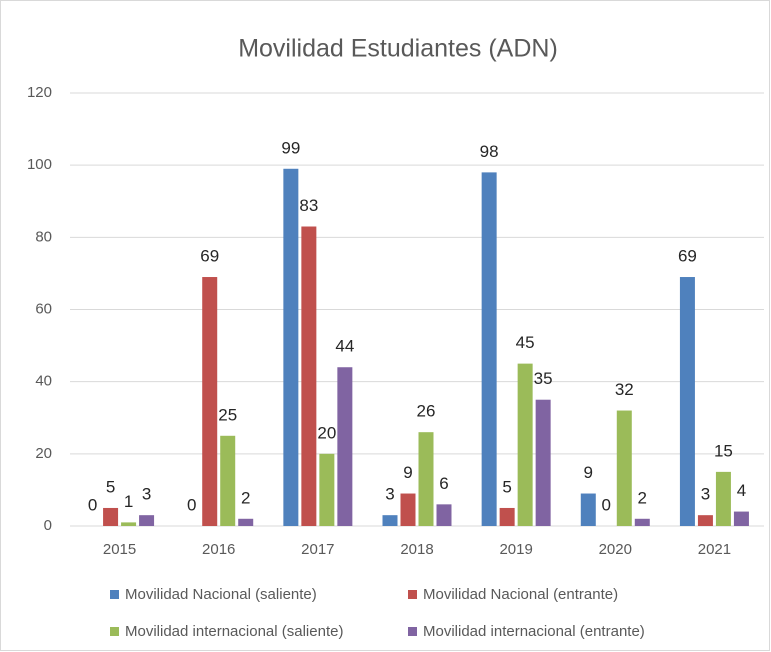 The width and height of the screenshot is (771, 652). What do you see at coordinates (317, 549) in the screenshot?
I see `x-tick-label: 2017` at bounding box center [317, 549].